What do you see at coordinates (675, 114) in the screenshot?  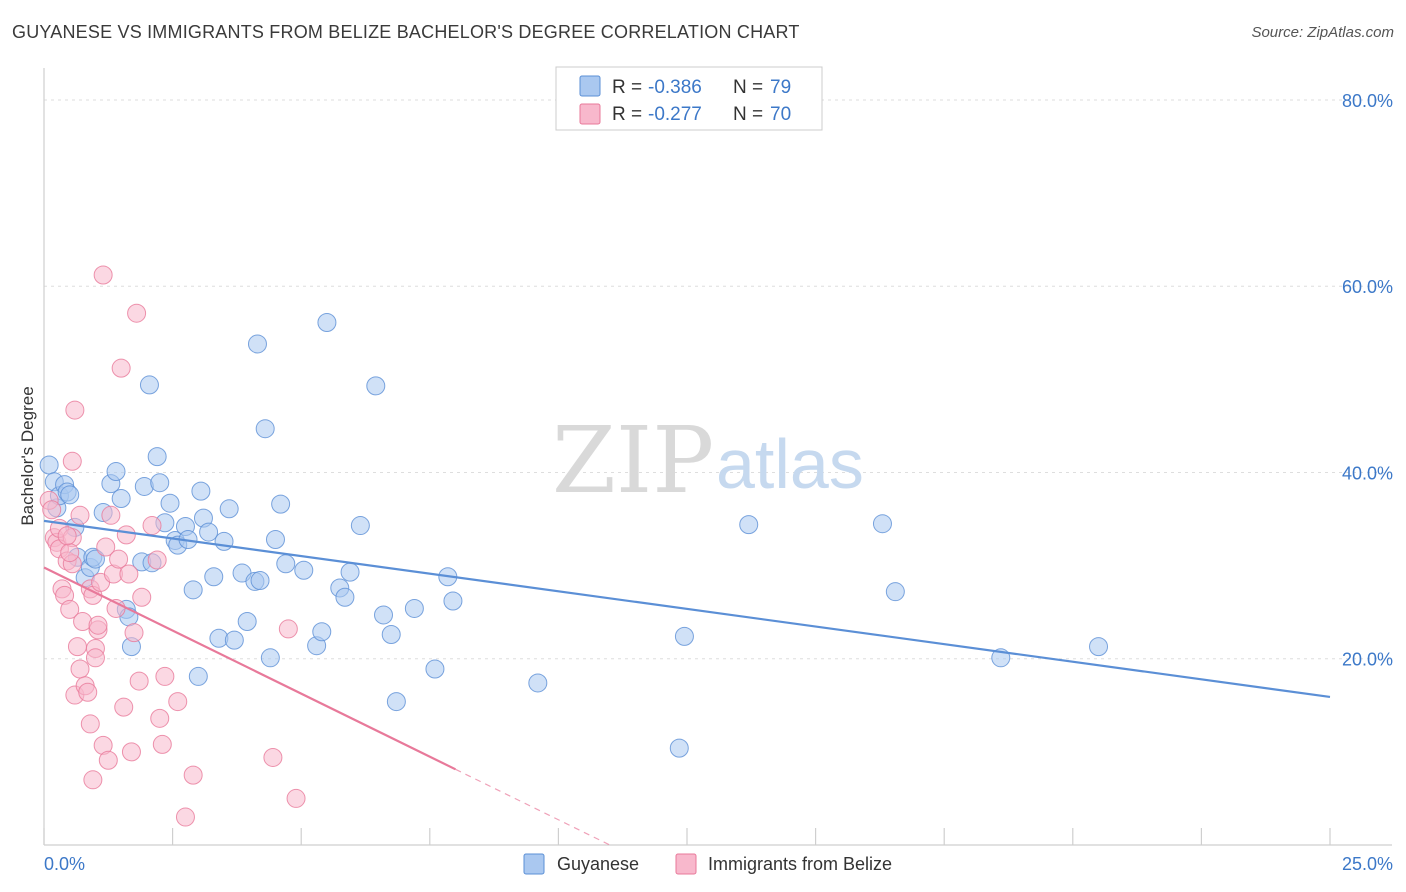 I see `legend-r-value: -0.277` at bounding box center [675, 114].